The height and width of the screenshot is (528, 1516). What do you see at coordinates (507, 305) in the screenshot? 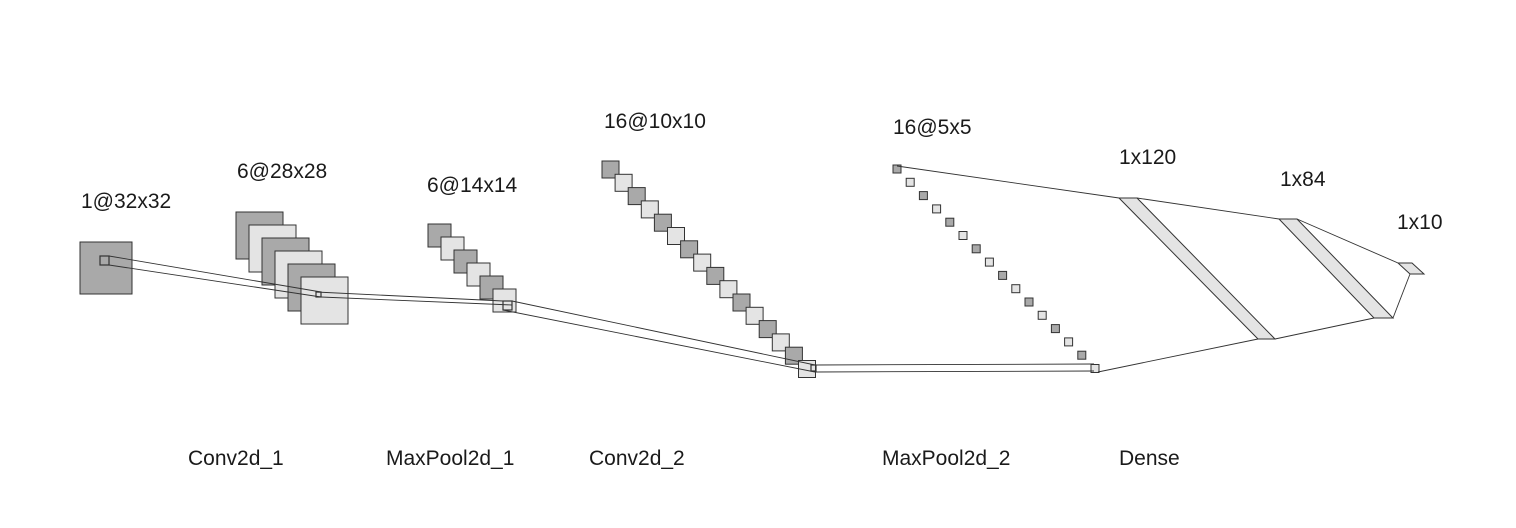
I see `pool1-kernel-window` at bounding box center [507, 305].